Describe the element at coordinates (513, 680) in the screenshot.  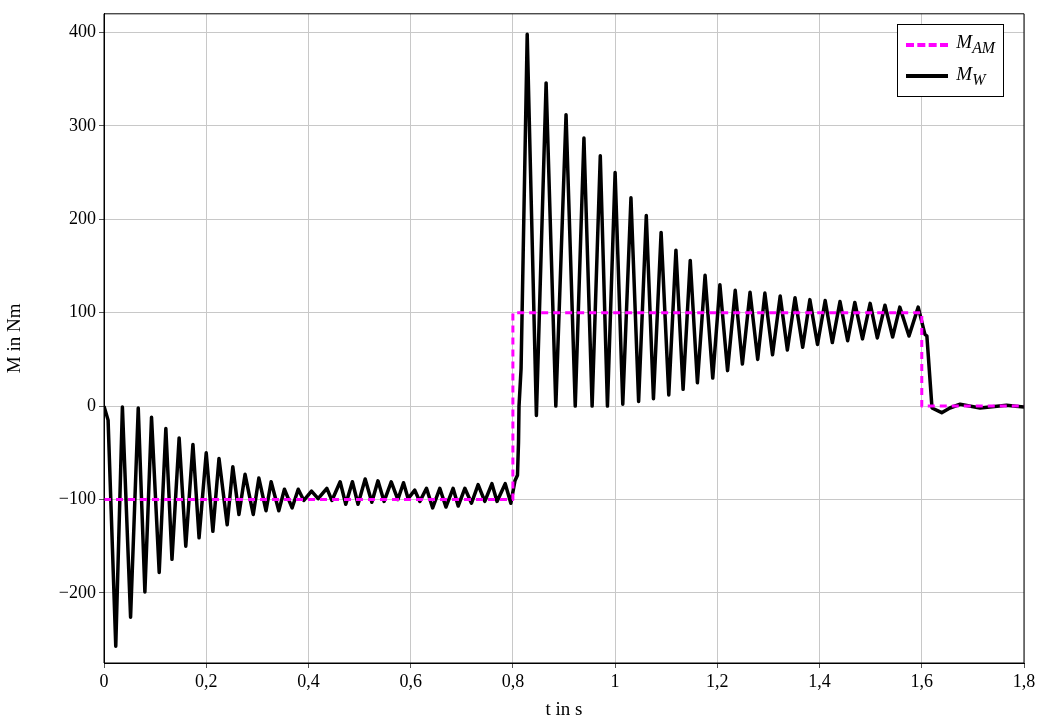
I see `x-tick-label: 0,8` at that location.